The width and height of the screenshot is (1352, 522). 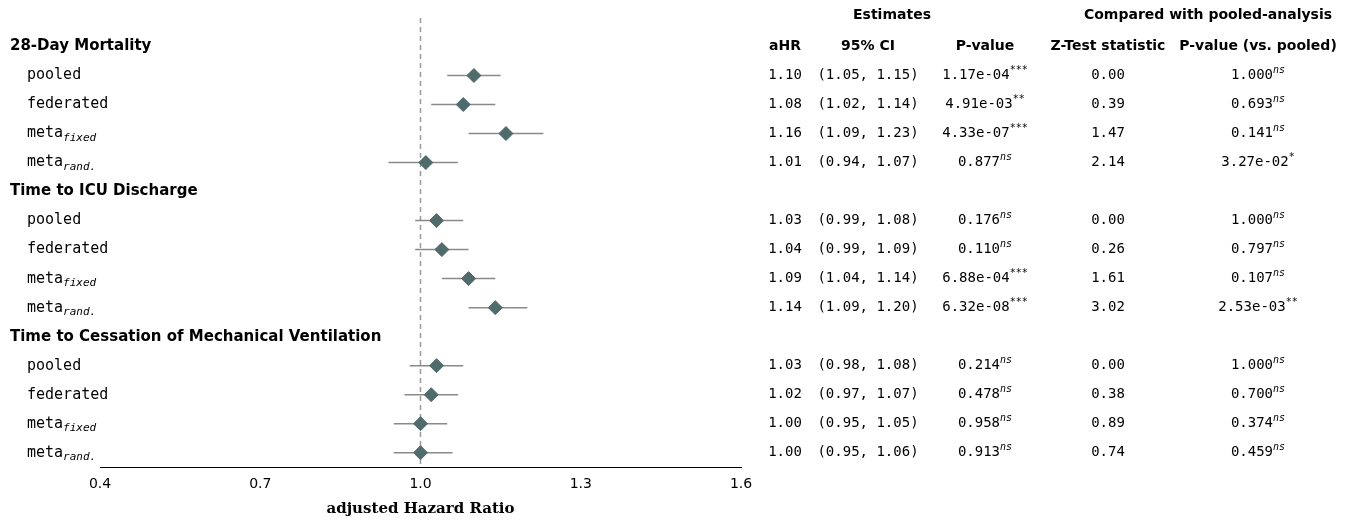 What do you see at coordinates (985, 276) in the screenshot?
I see `text: 6.88e-04***` at bounding box center [985, 276].